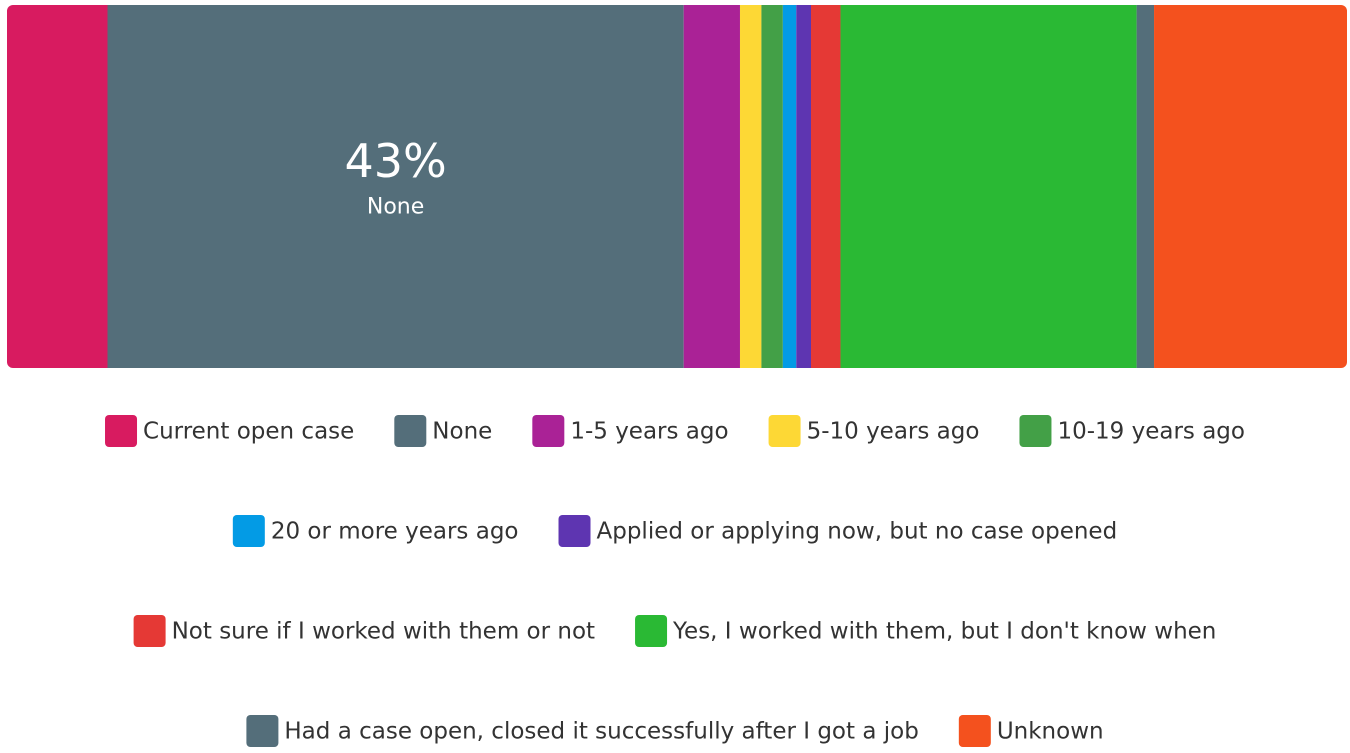  What do you see at coordinates (649, 432) in the screenshot?
I see `legend-label: 1-5 years ago` at bounding box center [649, 432].